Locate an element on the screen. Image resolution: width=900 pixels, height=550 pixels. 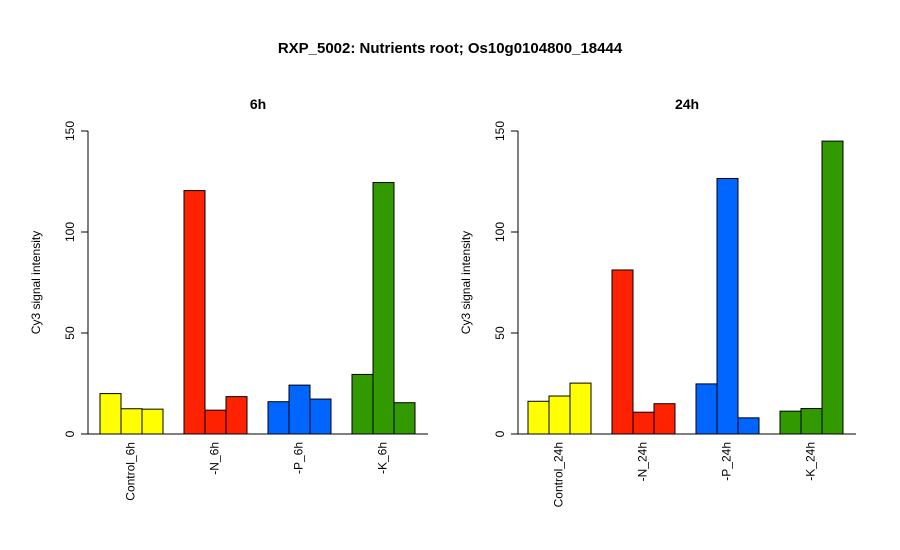
category-label: -K_6h is located at coordinates (383, 458).